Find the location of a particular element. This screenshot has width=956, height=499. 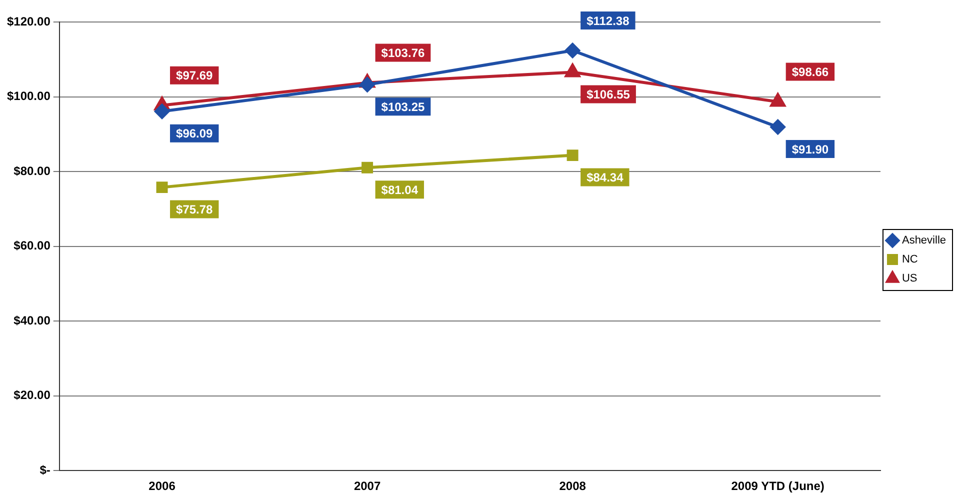

y-tick-label: $20.00 is located at coordinates (32, 395).